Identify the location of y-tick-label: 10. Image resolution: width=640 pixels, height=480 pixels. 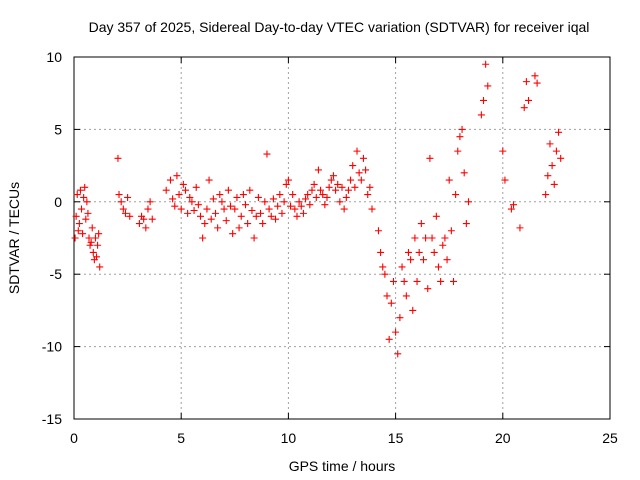
(54, 57).